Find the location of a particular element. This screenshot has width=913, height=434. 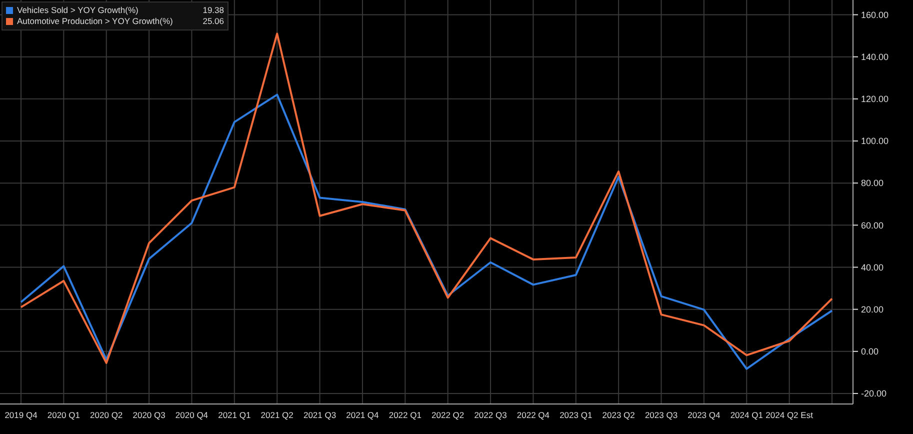

x-tick-label: 2023 Q4 is located at coordinates (704, 415).